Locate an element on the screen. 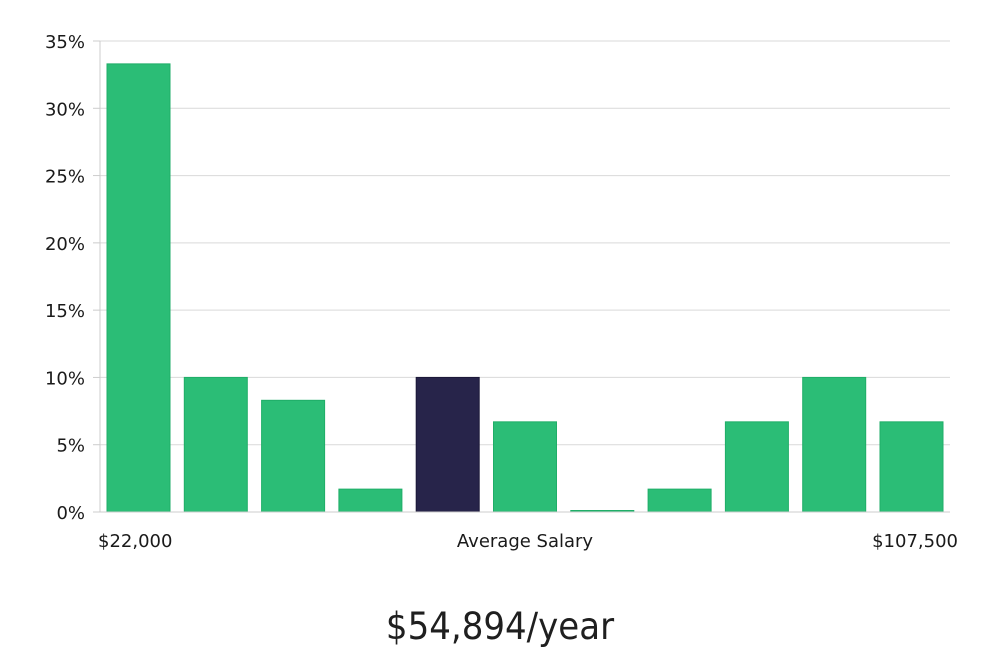 This screenshot has height=660, width=1000. y-tick-label: 0% is located at coordinates (70, 513).